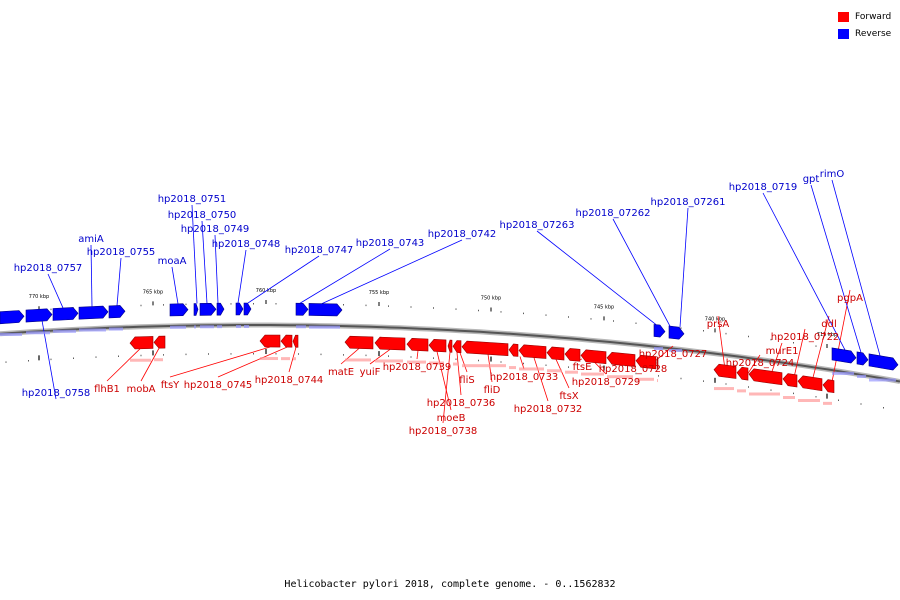  I want to click on gene-label-hp2018-0738: hp2018_0738, so click(443, 431).